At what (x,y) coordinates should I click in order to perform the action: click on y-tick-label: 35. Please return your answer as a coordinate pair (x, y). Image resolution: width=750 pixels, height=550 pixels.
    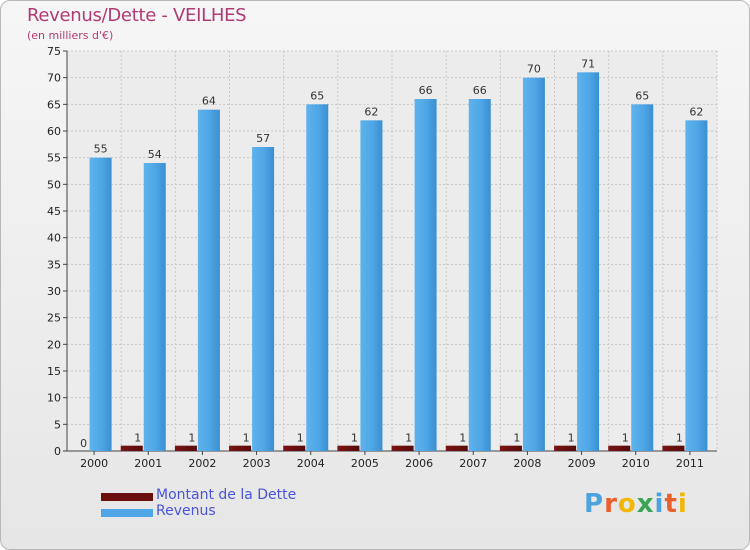
    Looking at the image, I should click on (54, 264).